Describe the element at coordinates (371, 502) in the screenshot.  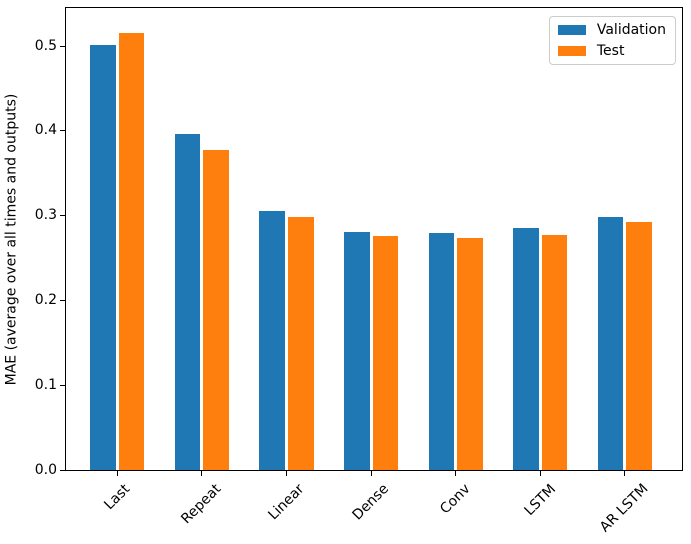
I see `x-tick-label-dense: Dense` at that location.